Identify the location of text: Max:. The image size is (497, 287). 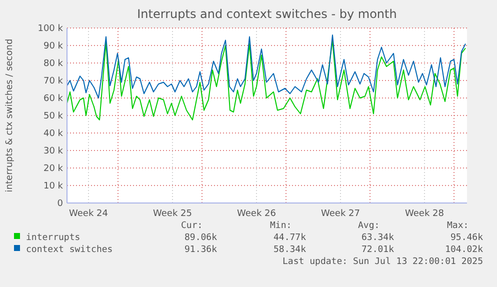
(458, 226).